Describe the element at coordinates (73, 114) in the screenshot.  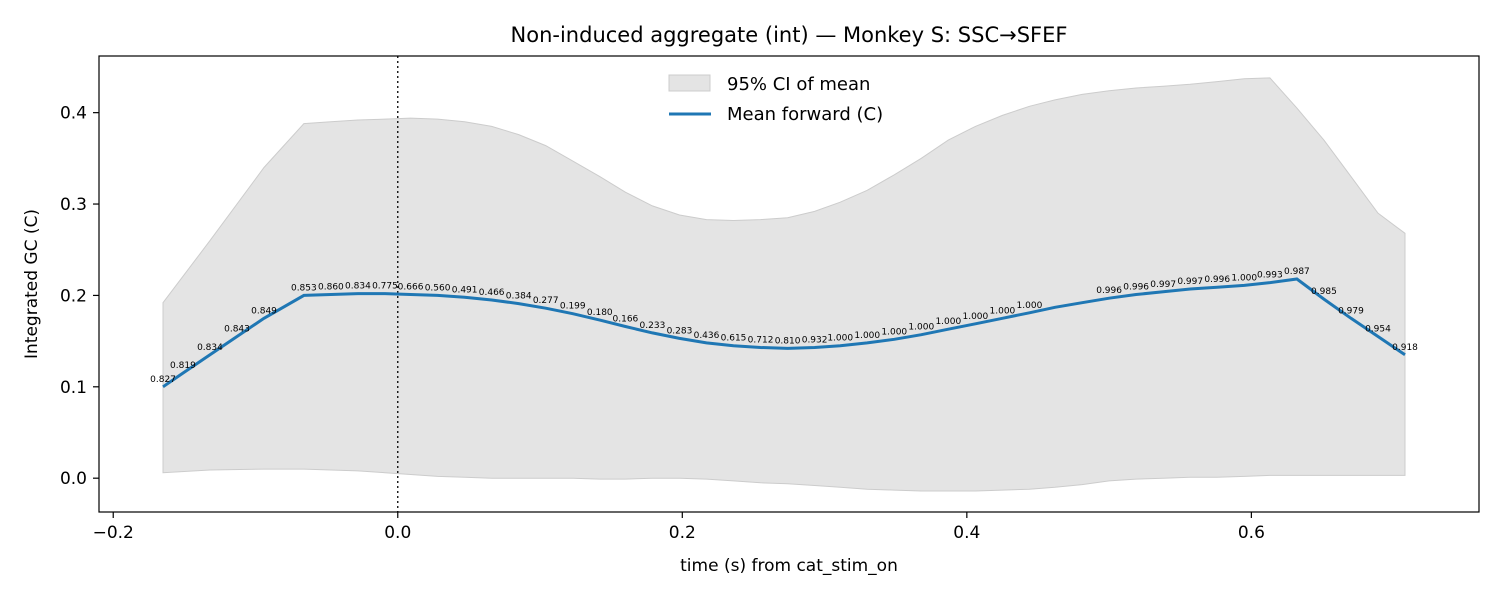
I see `y-tick-label: 0.4` at that location.